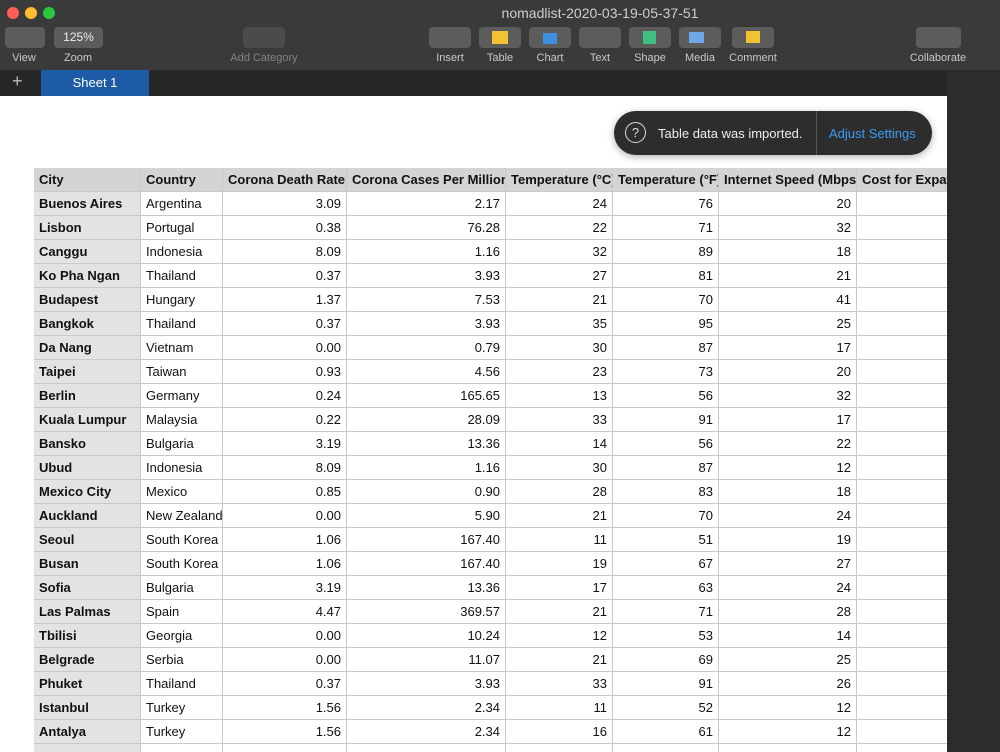  What do you see at coordinates (666, 252) in the screenshot?
I see `cell: 89` at bounding box center [666, 252].